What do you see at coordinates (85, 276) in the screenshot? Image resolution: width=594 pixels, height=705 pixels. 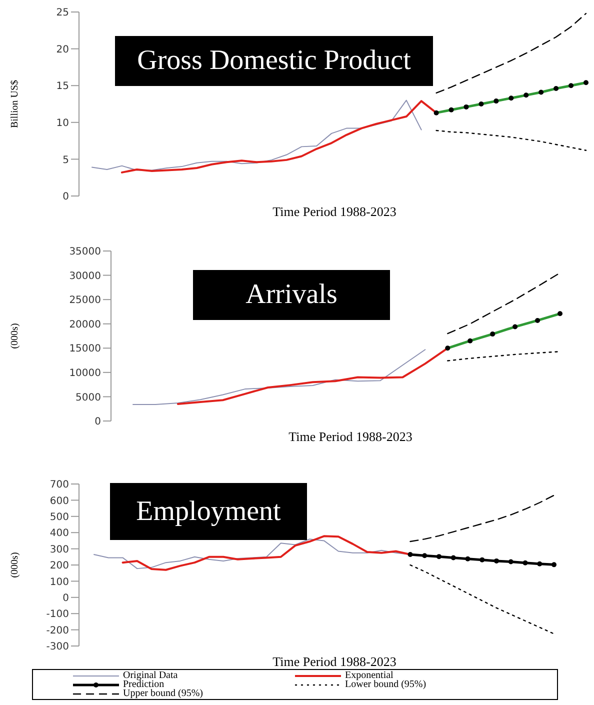 I see `y-tick-label: 30000` at bounding box center [85, 276].